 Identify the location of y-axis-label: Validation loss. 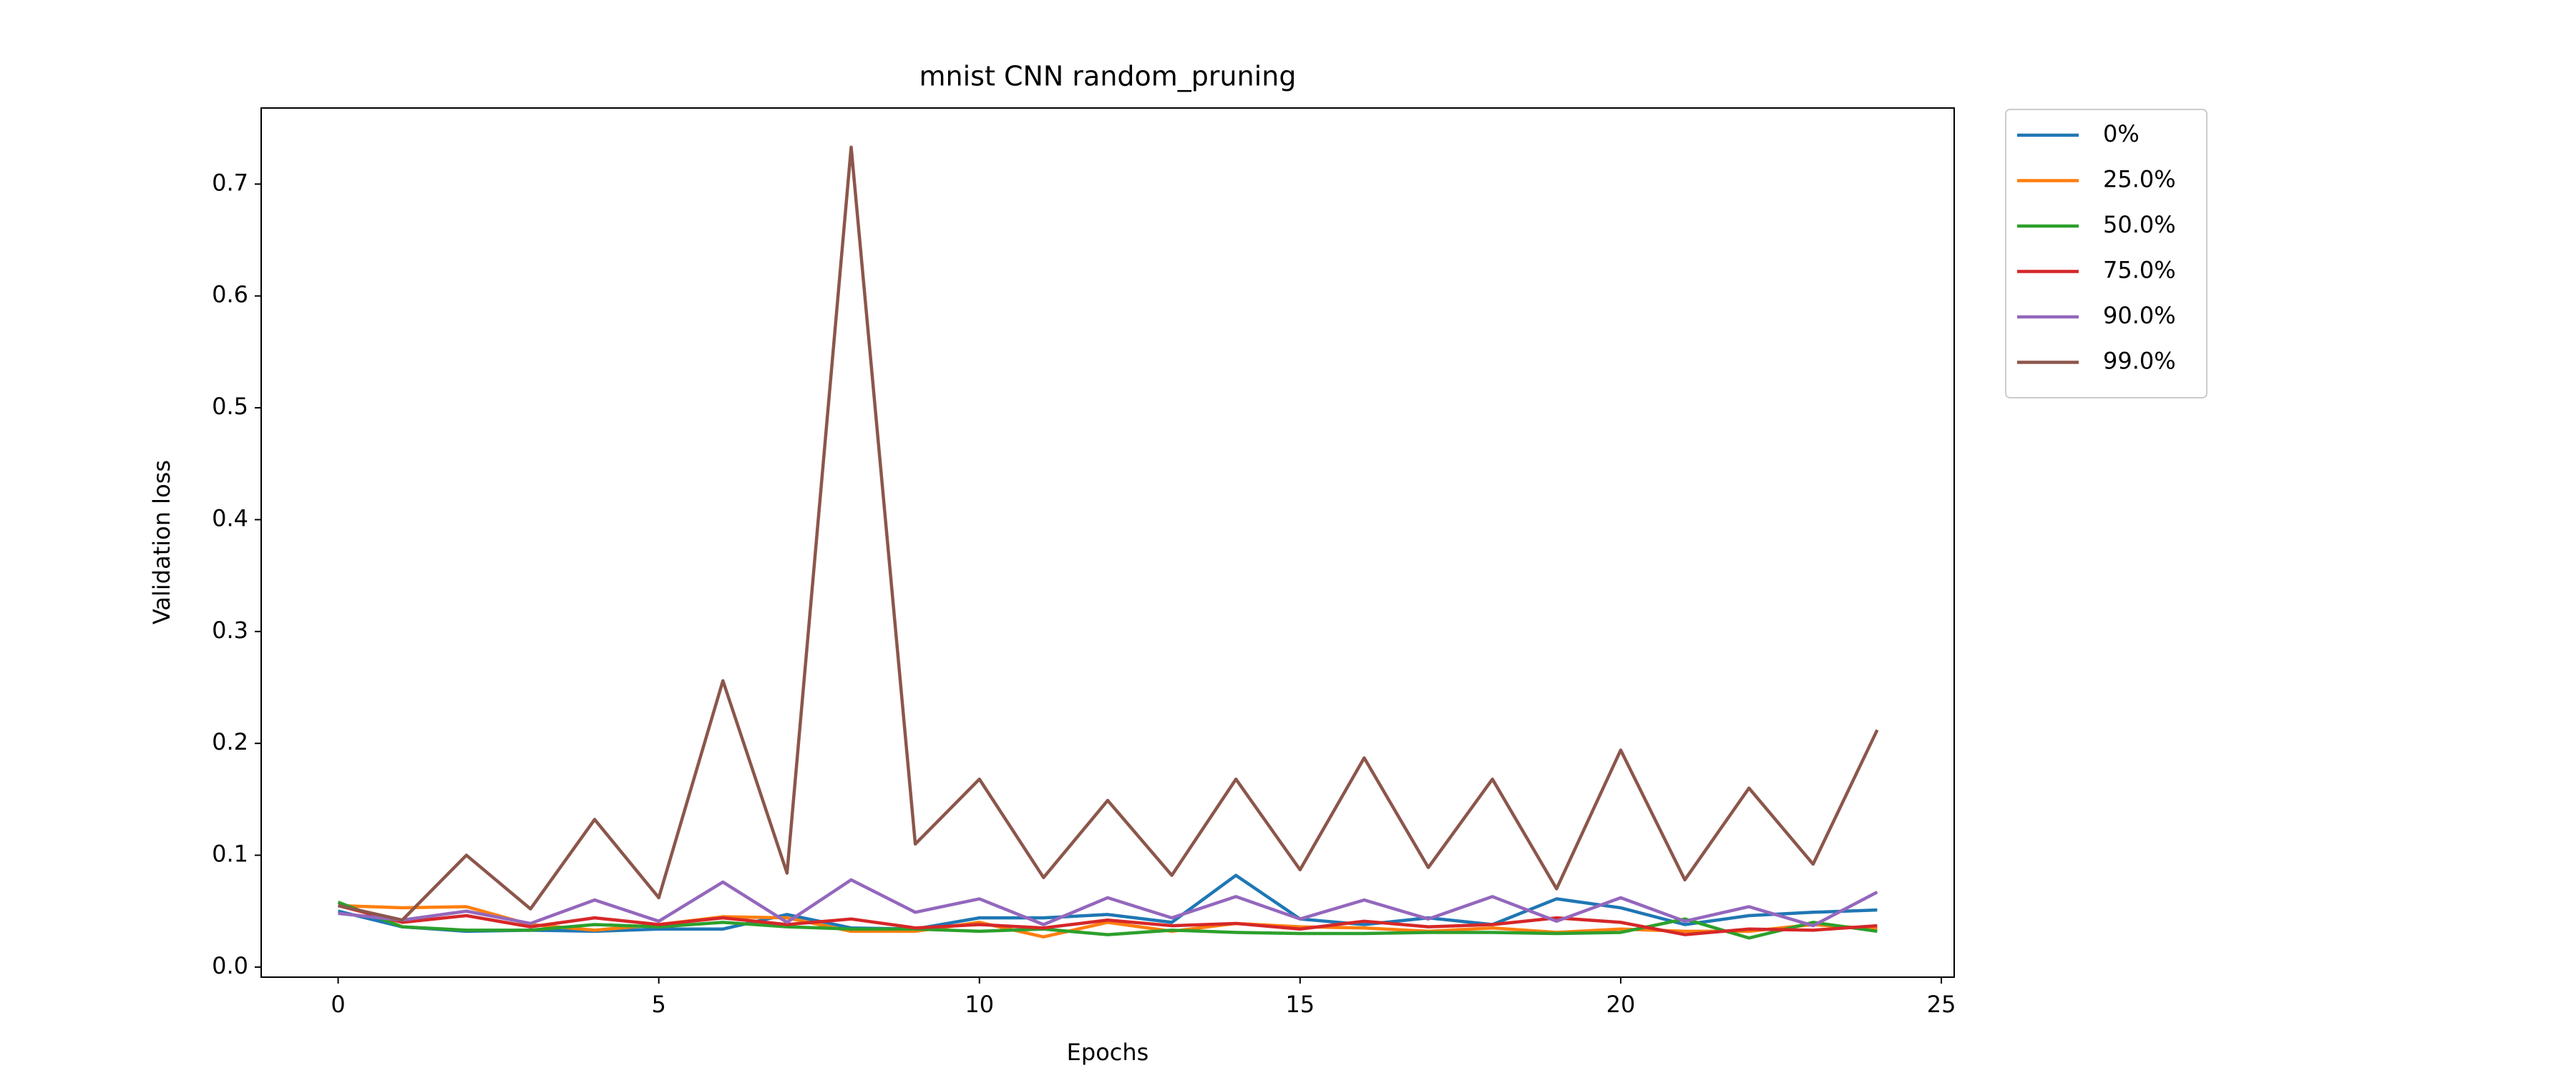
(161, 542).